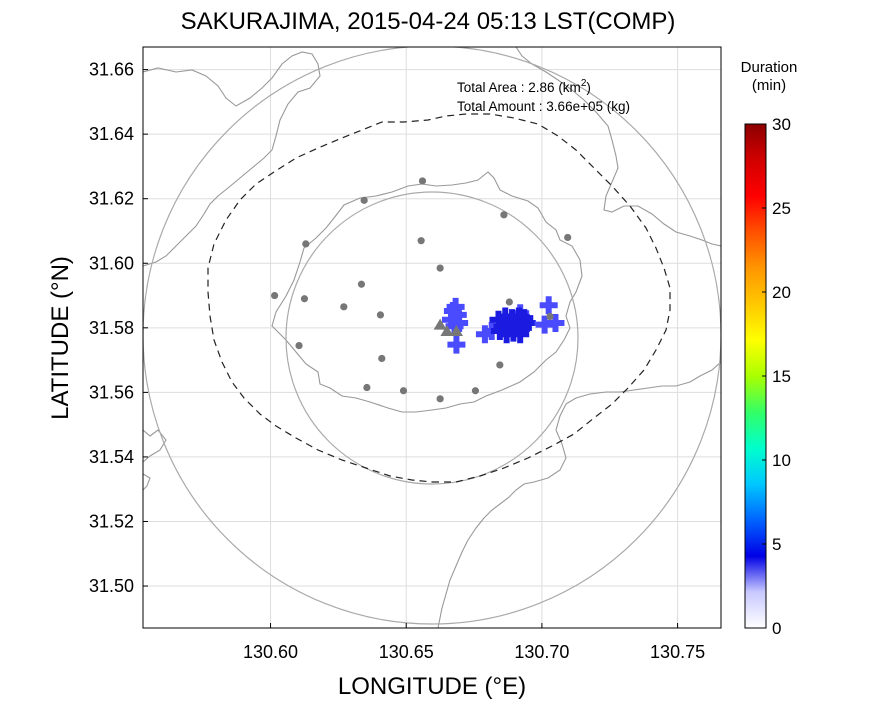 Image resolution: width=875 pixels, height=723 pixels. Describe the element at coordinates (474, 642) in the screenshot. I see `x-axis-ticks: 130.60 130.65 130.70 130.75` at that location.